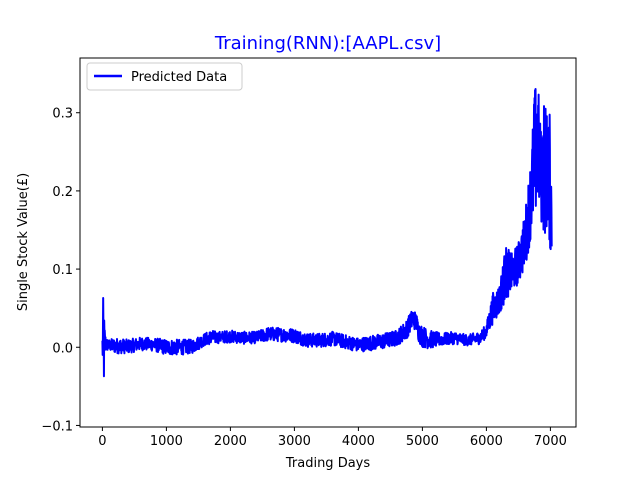  I want to click on y-axis: −0.1 0.0 0.1 0.2 0.3, so click(60, 270).